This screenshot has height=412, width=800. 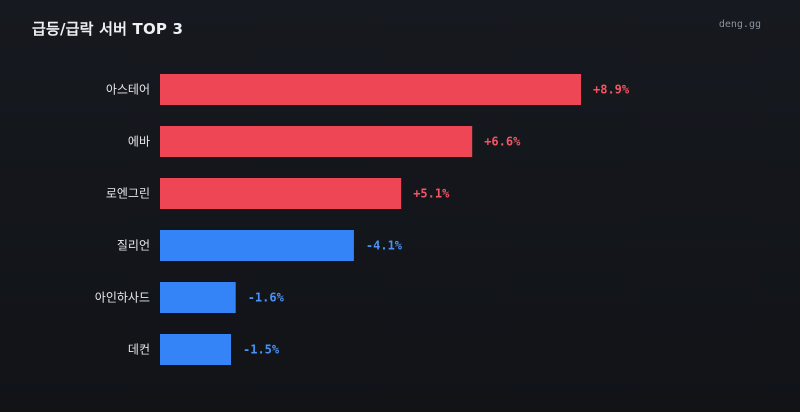 What do you see at coordinates (384, 246) in the screenshot?
I see `value-label-3: -4.1%` at bounding box center [384, 246].